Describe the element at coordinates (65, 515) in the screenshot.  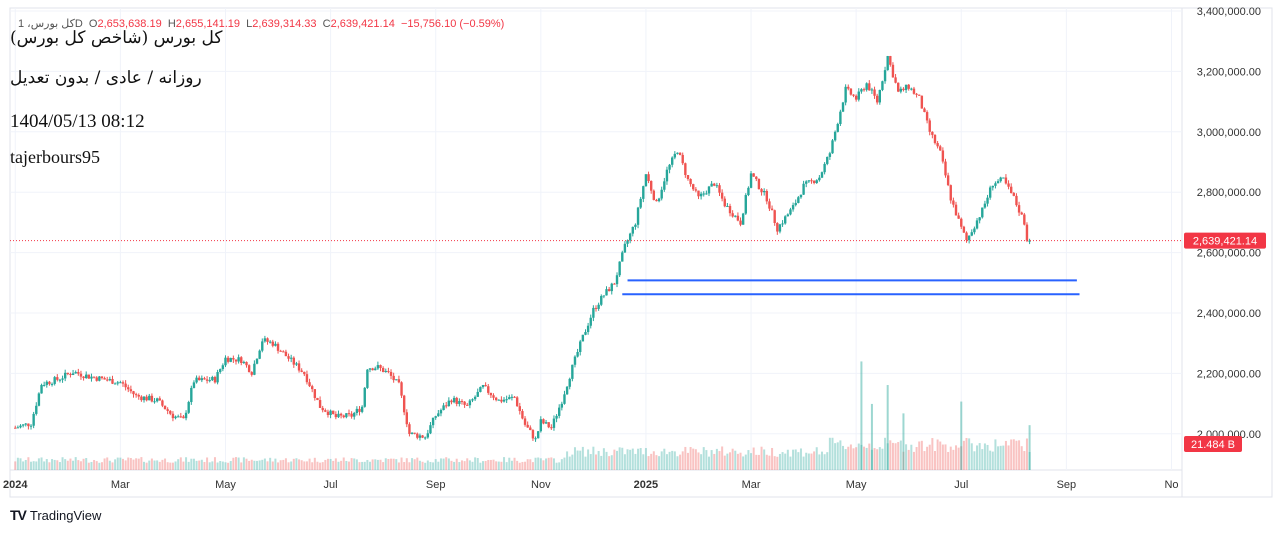
I see `brand-name: TradingView` at that location.